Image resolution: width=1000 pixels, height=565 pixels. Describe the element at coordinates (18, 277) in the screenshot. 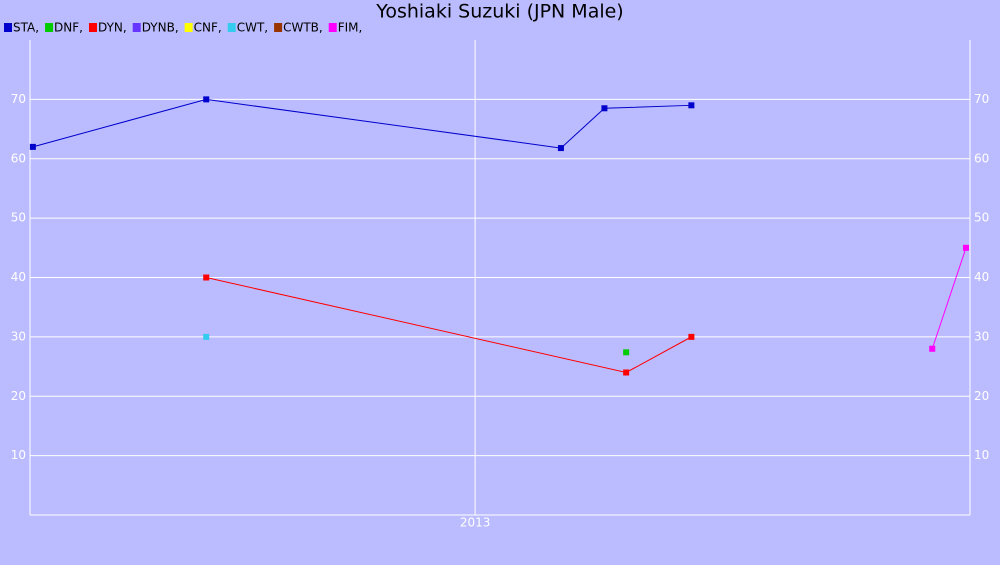

I see `y-tick-label: 40` at that location.